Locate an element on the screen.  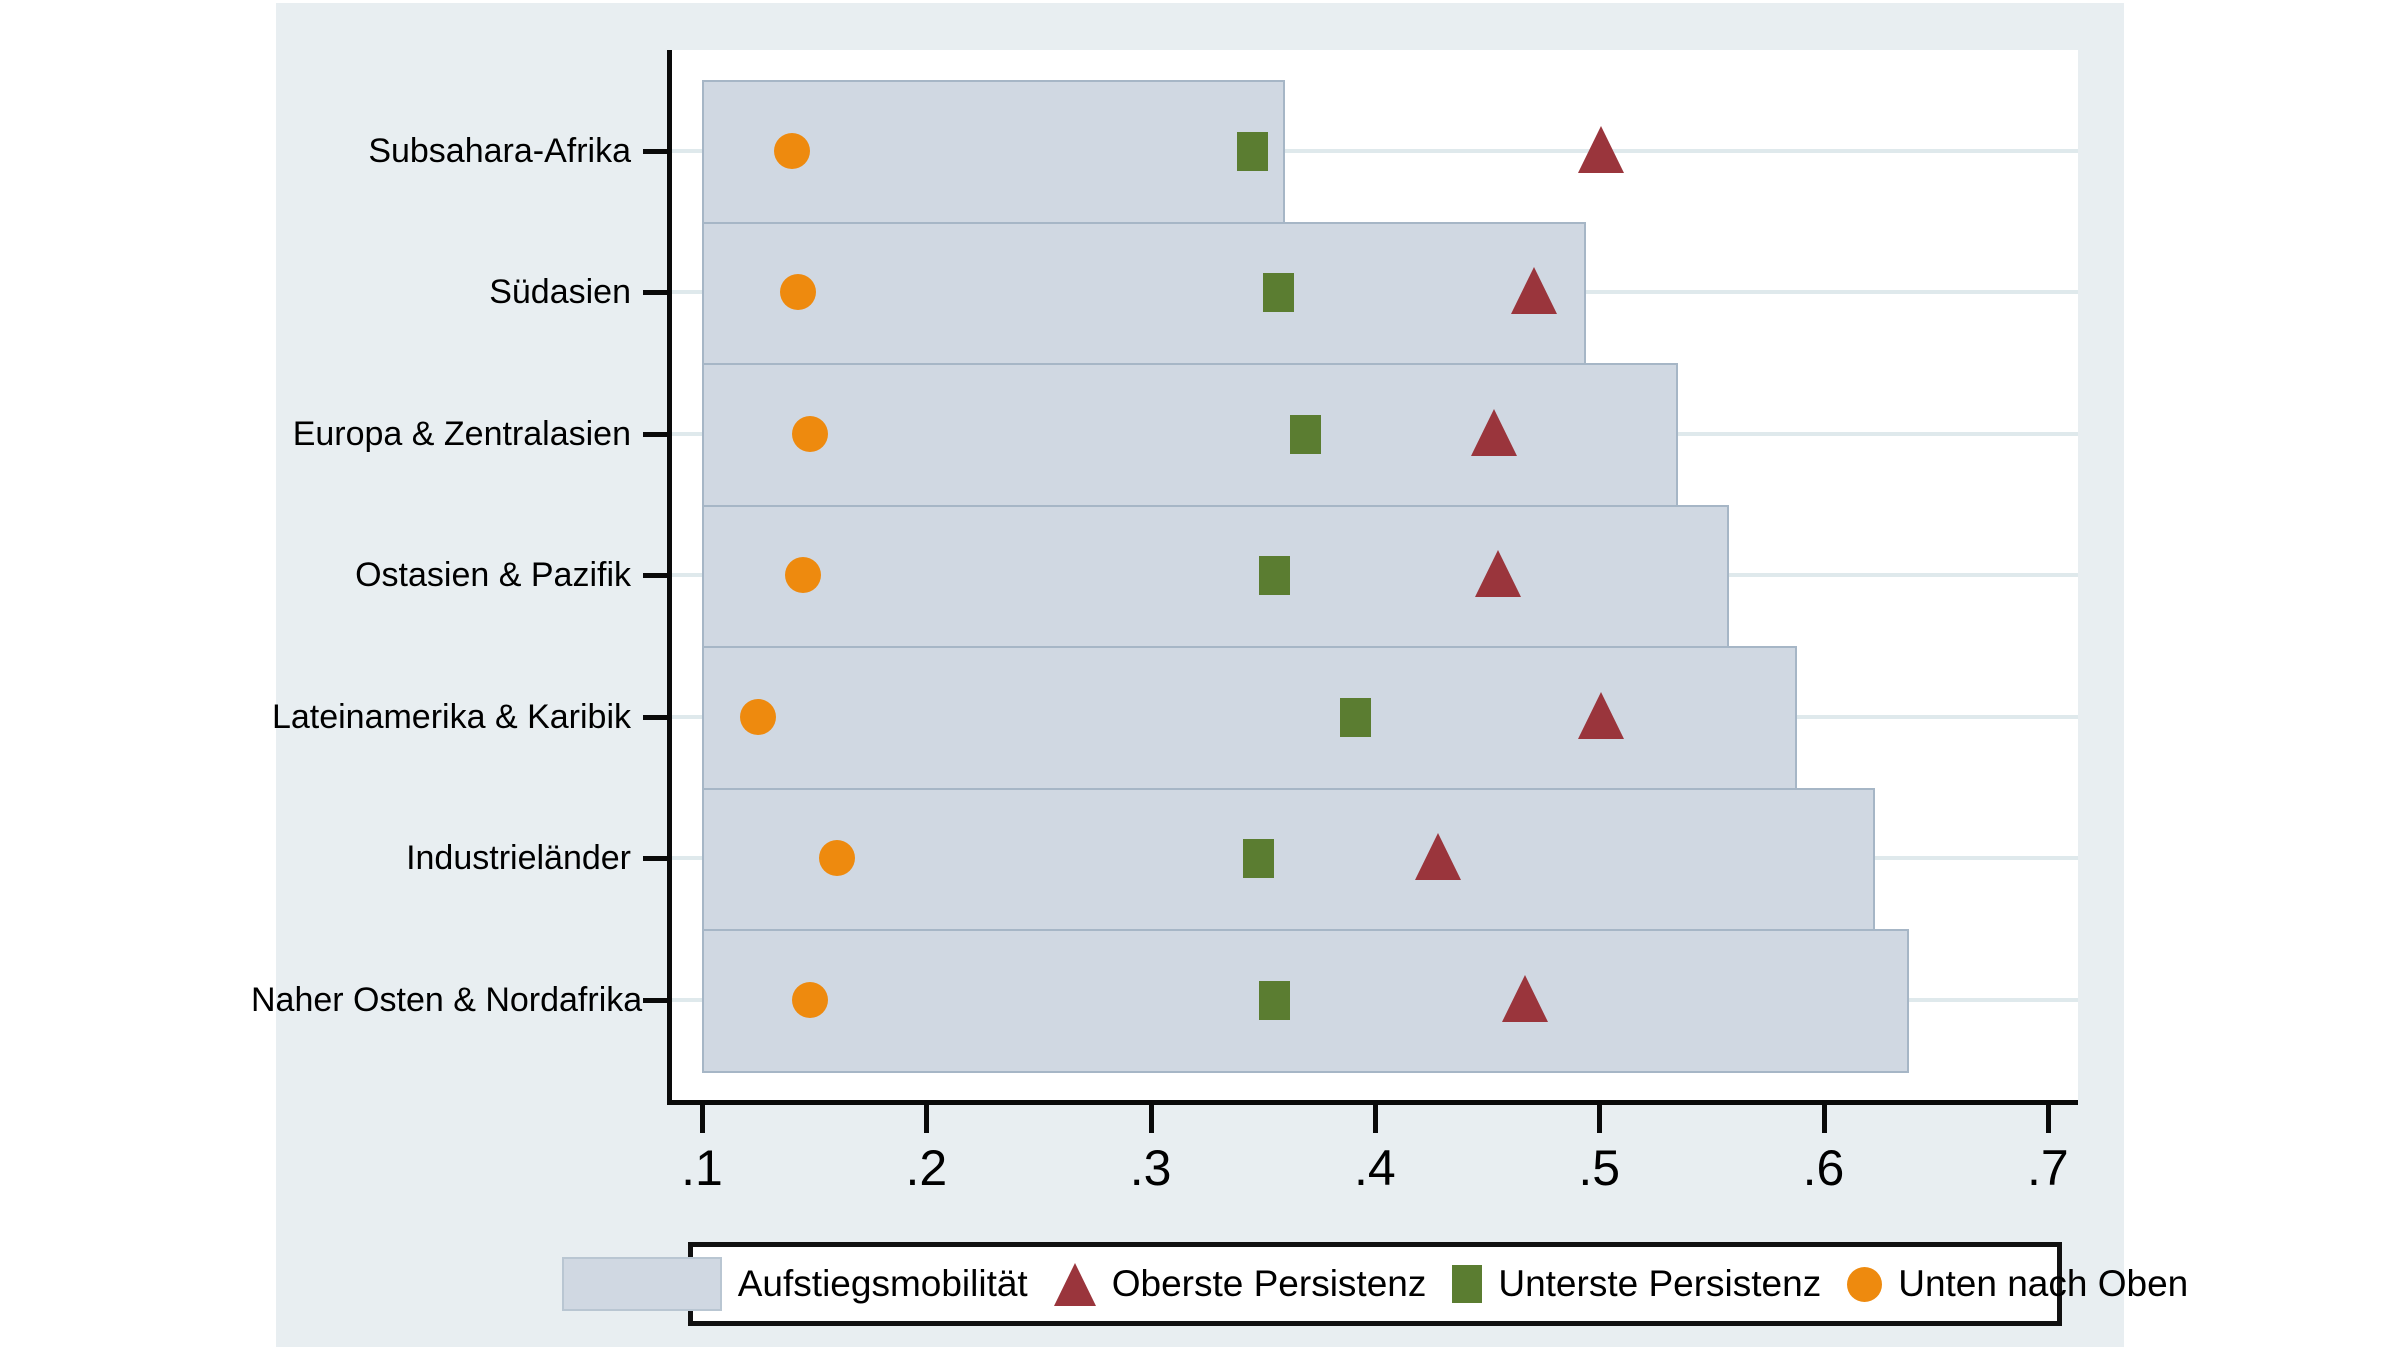
x-axis-tick-label: .7 is located at coordinates (2047, 1168).